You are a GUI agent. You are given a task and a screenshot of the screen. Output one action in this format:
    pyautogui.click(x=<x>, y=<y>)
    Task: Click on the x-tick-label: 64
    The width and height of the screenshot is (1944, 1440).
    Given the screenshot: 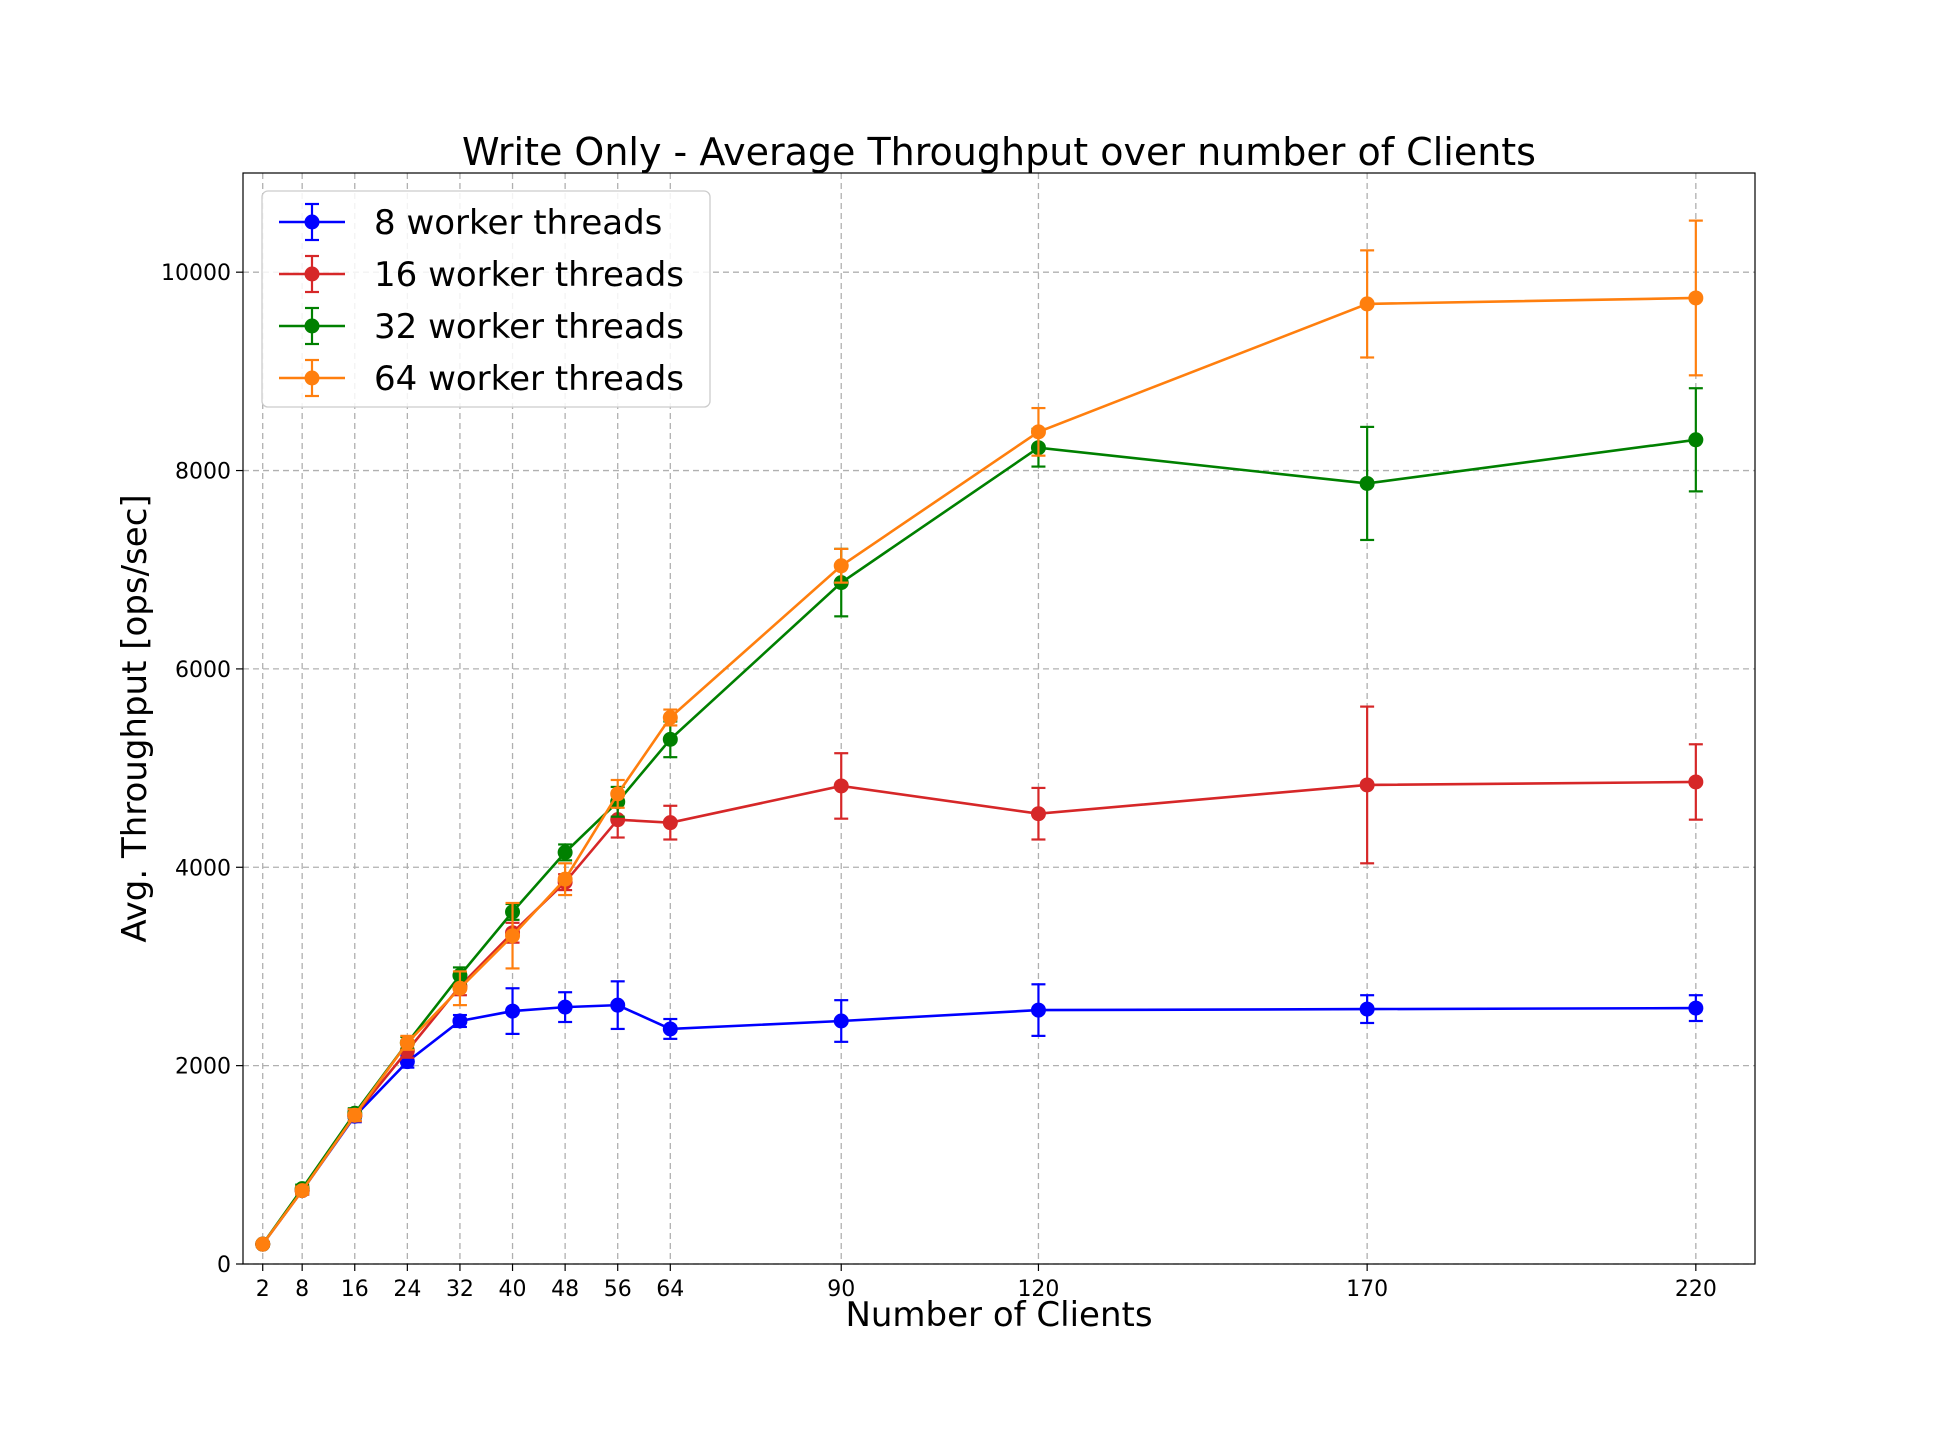 What is the action you would take?
    pyautogui.click(x=670, y=1289)
    